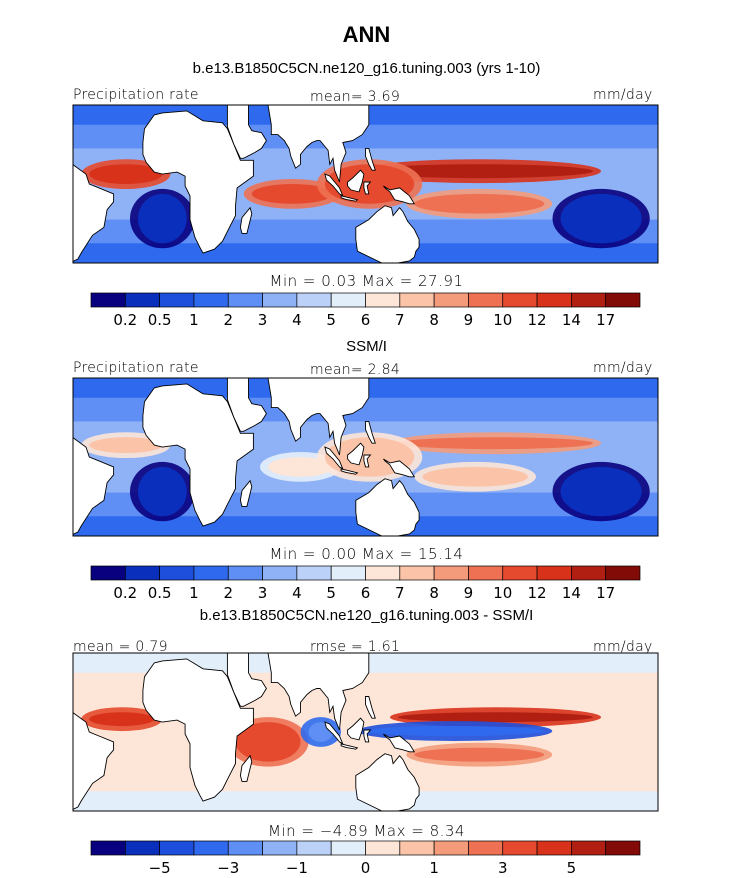 This screenshot has width=733, height=878. Describe the element at coordinates (366, 554) in the screenshot. I see `panel2-minmax: Min = 0.00 Max = 15.14` at that location.